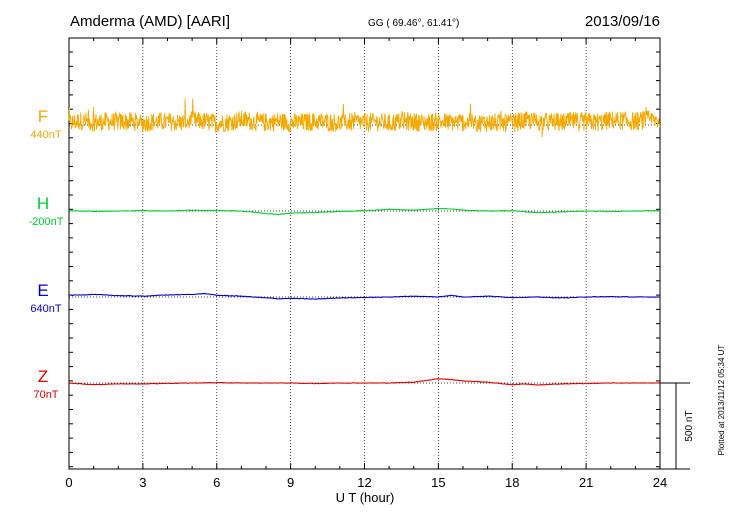 Image resolution: width=730 pixels, height=520 pixels. What do you see at coordinates (364, 482) in the screenshot?
I see `x-tick-label-12: 12` at bounding box center [364, 482].